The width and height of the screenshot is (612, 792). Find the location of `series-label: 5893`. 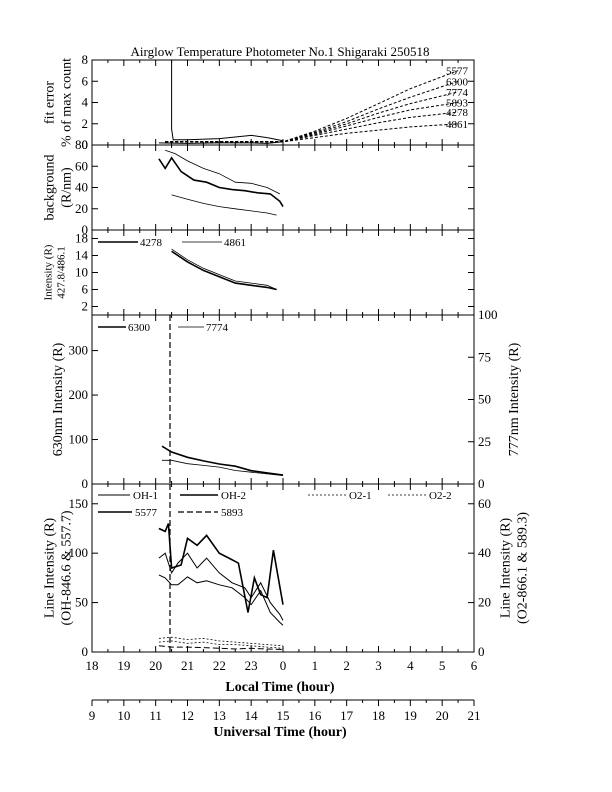

series-label: 5893 is located at coordinates (457, 104).